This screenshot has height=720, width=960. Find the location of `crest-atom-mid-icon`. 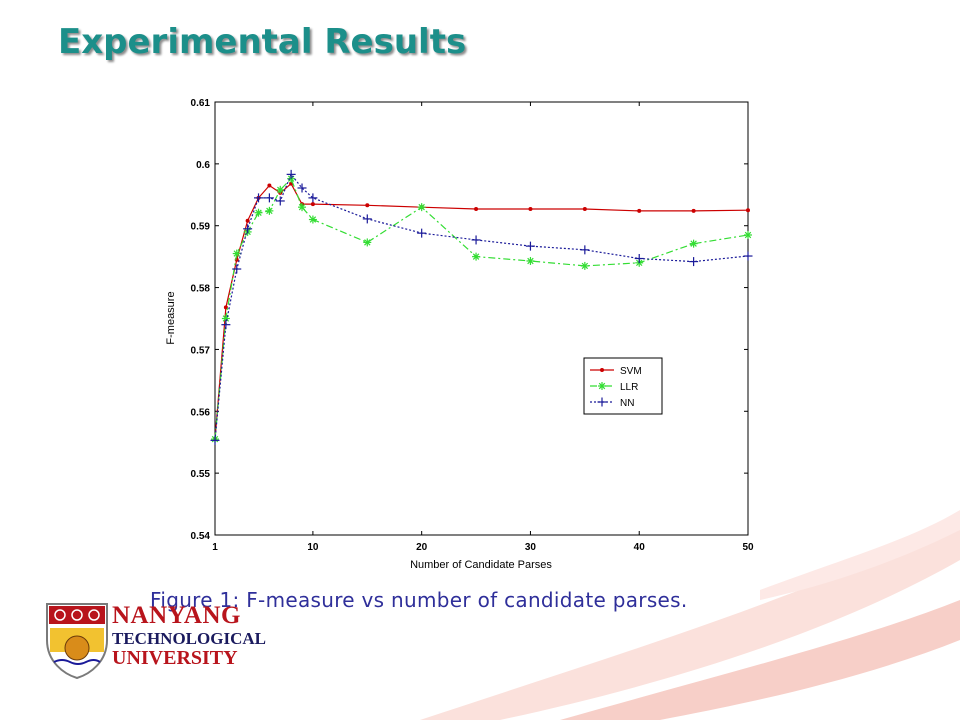

crest-atom-mid-icon is located at coordinates (77, 615).